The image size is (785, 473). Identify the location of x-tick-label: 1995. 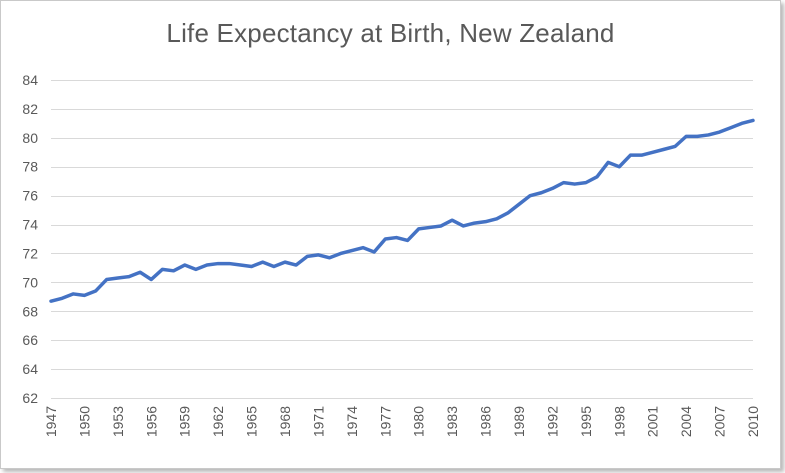
(586, 421).